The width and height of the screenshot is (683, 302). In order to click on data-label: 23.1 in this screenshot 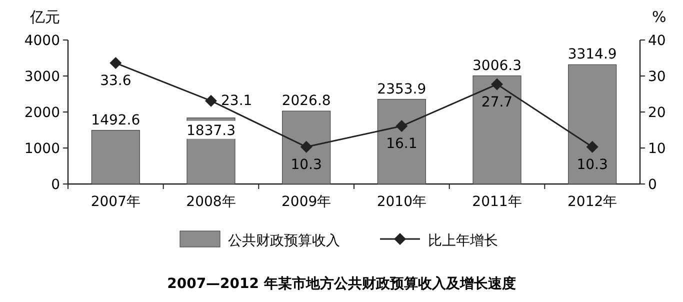, I will do `click(236, 100)`.